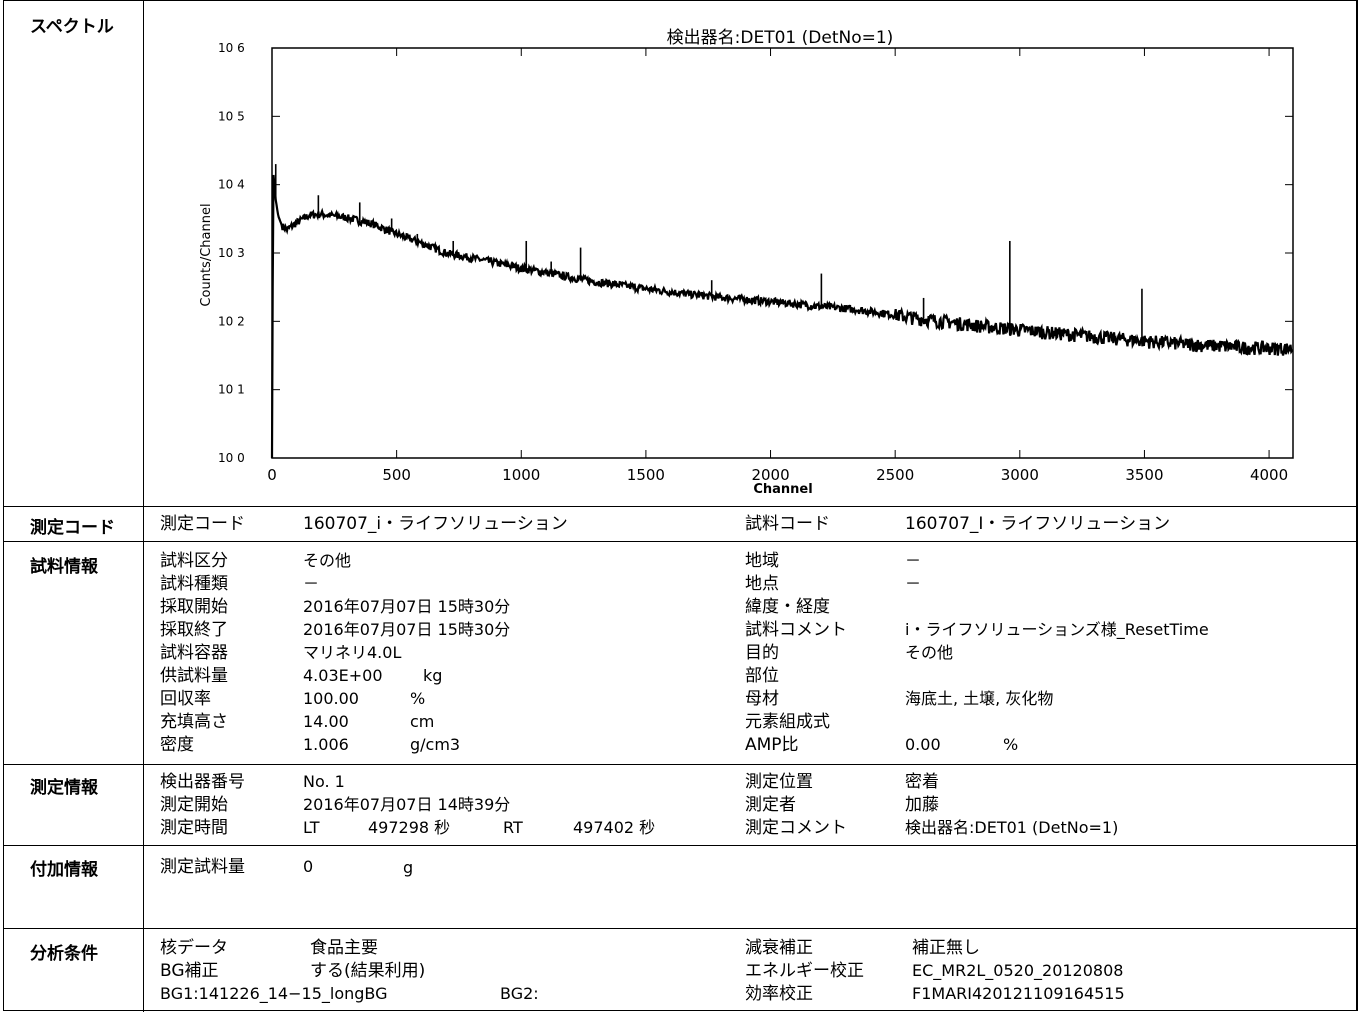 This screenshot has height=1012, width=1361. What do you see at coordinates (779, 994) in the screenshot?
I see `efficiency-label: 効率校正` at bounding box center [779, 994].